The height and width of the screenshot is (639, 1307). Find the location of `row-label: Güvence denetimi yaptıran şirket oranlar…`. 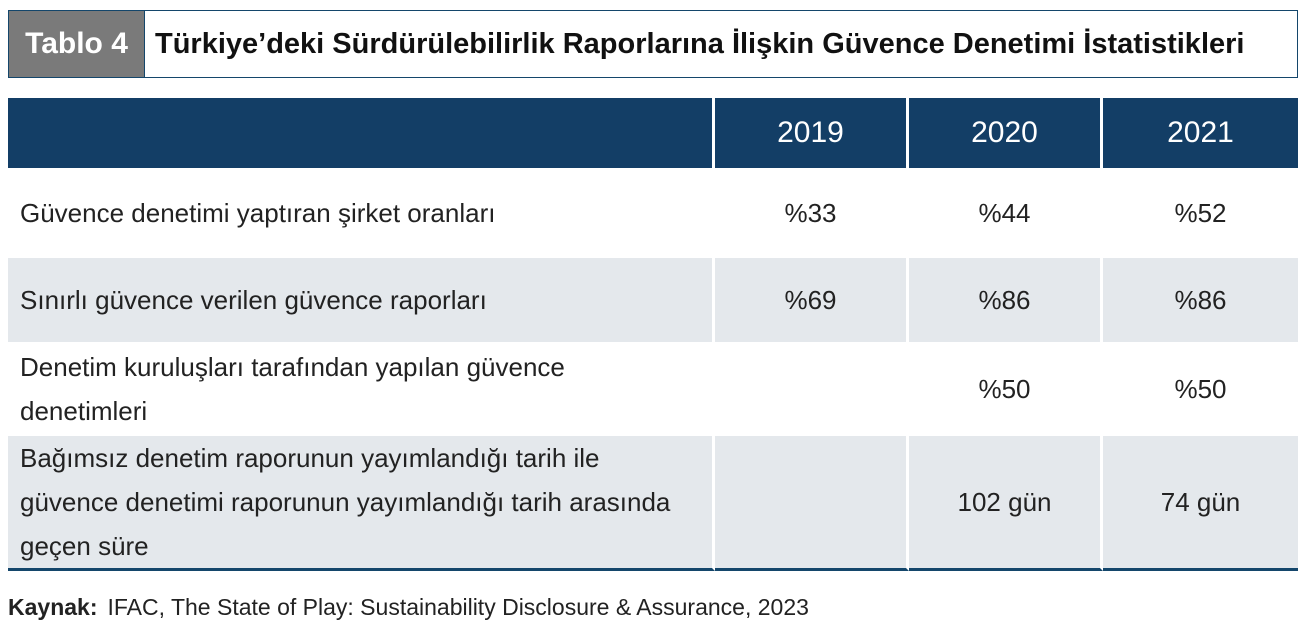

row-label: Güvence denetimi yaptıran şirket oranlar… is located at coordinates (361, 211).